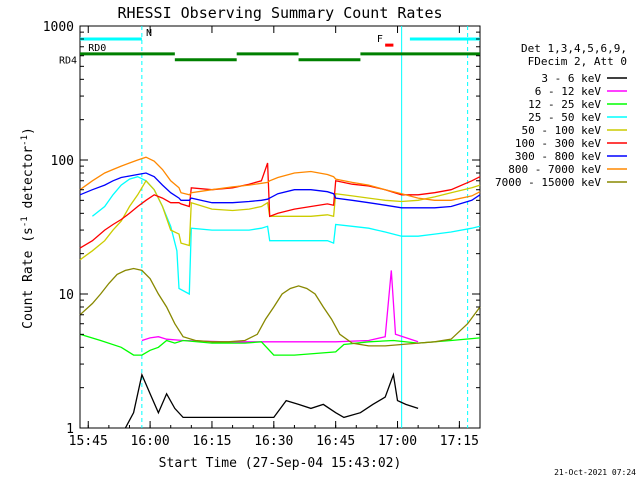  Describe the element at coordinates (558, 156) in the screenshot. I see `legend-label-6: 300 - 800 keV` at that location.